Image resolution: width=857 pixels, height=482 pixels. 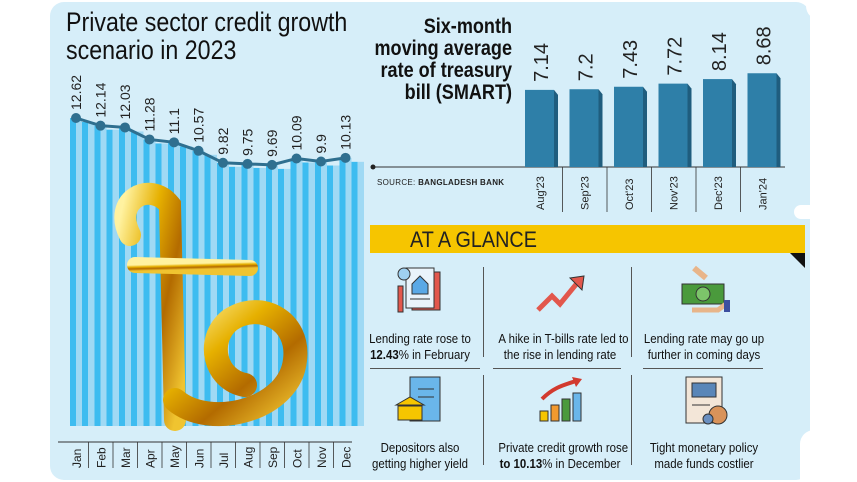 I want to click on source-label: SOURCE:, so click(x=396, y=182).